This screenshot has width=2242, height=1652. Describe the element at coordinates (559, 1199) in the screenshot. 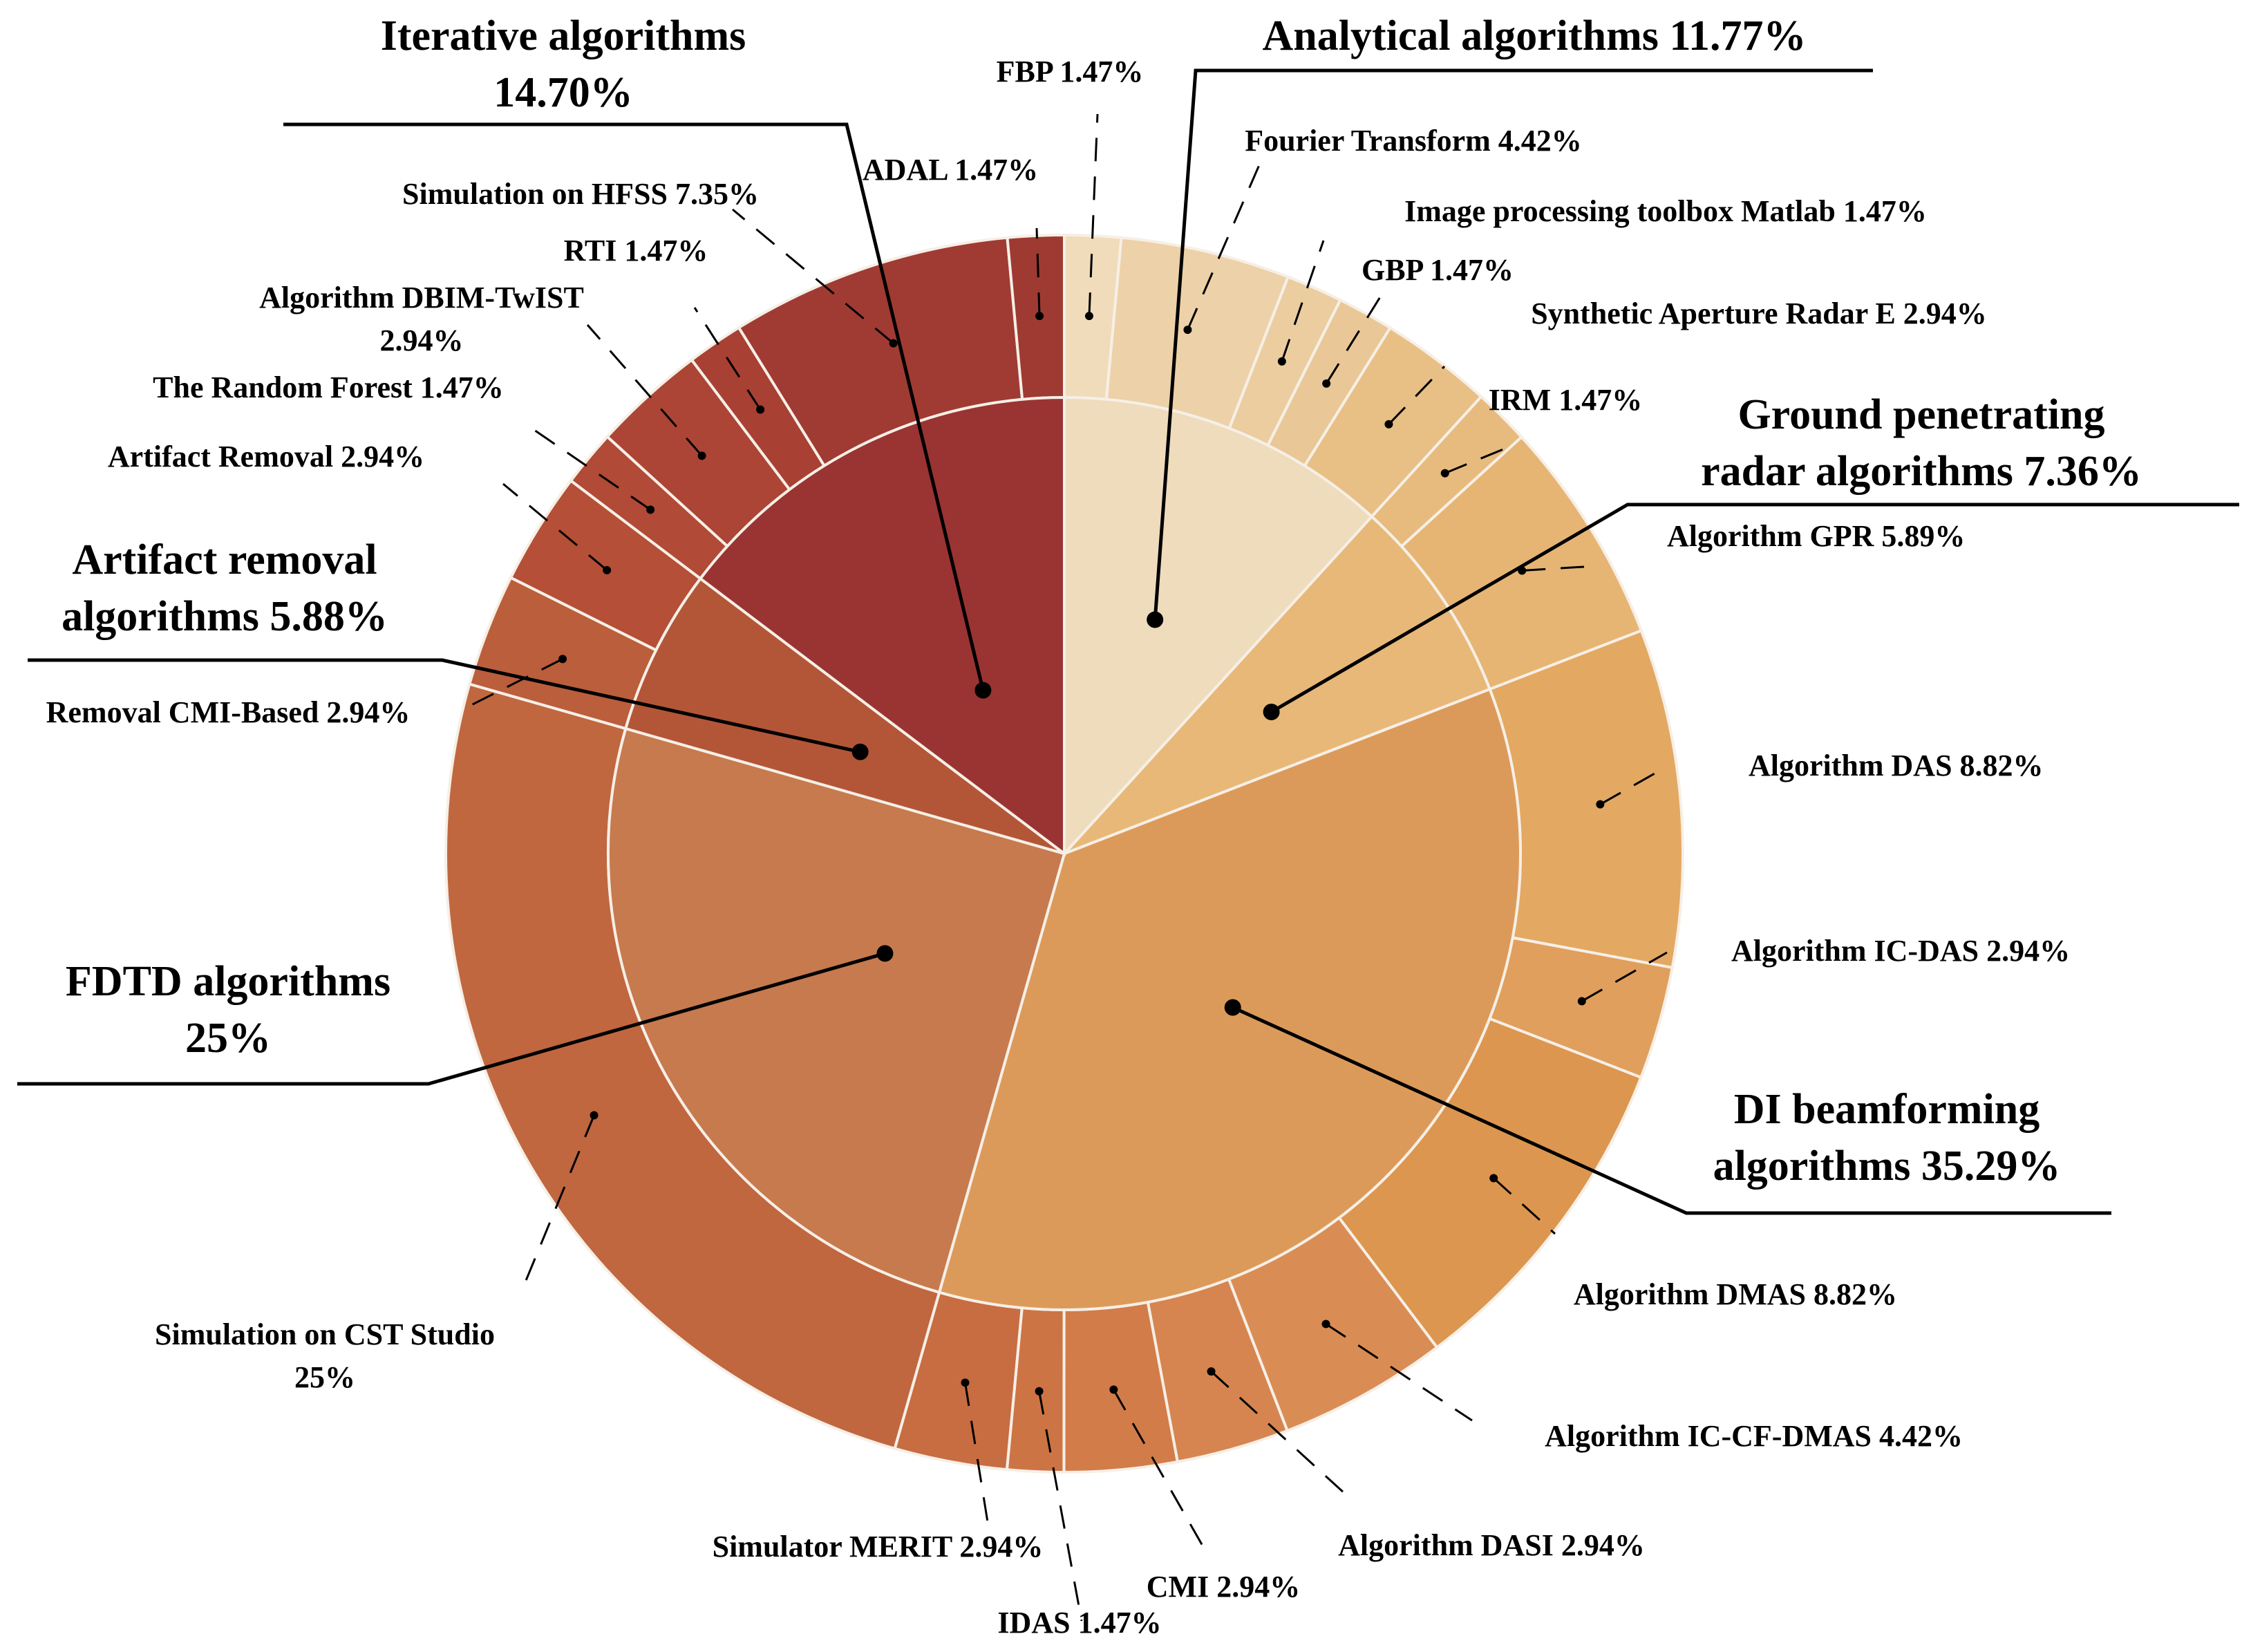

I see `leader-simulation-on-cst-studio` at that location.